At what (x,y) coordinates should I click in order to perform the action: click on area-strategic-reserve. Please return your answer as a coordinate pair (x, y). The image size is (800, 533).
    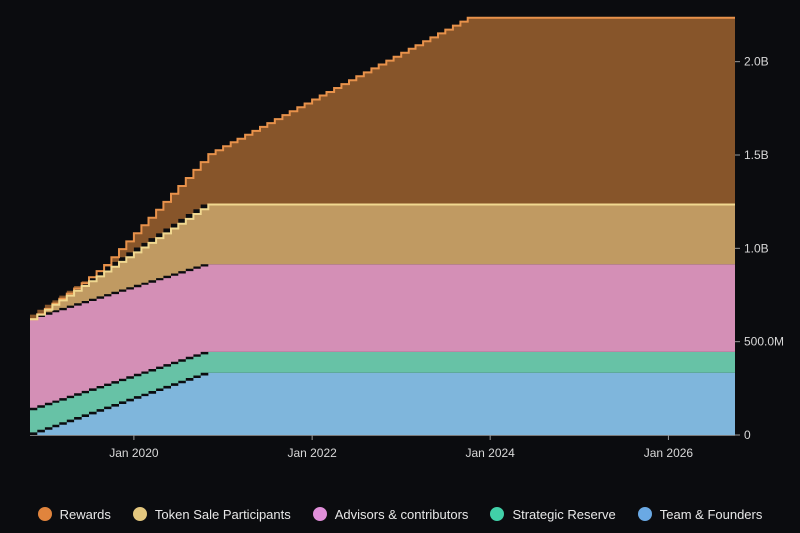
    Looking at the image, I should click on (382, 393).